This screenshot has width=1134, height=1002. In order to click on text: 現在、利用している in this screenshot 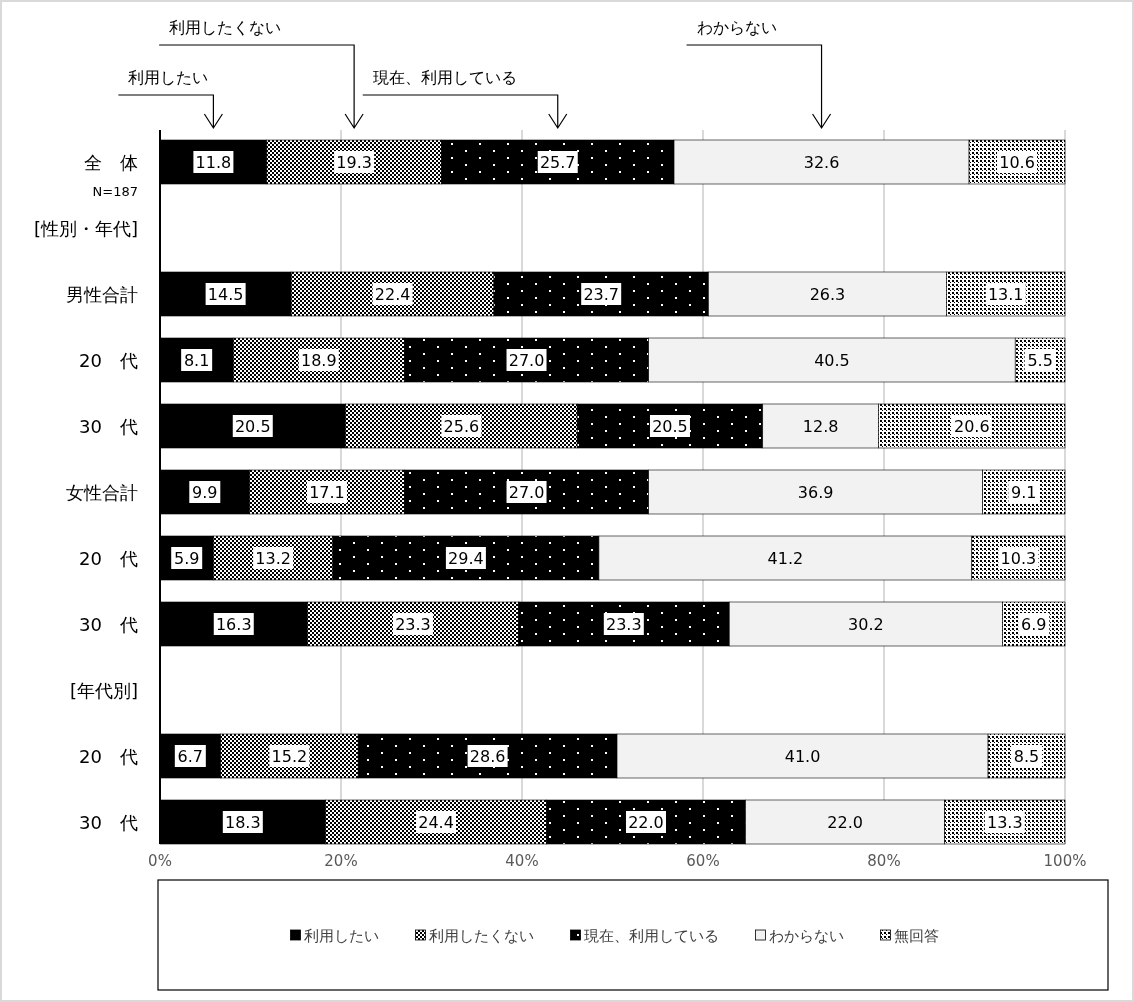, I will do `click(444, 77)`.